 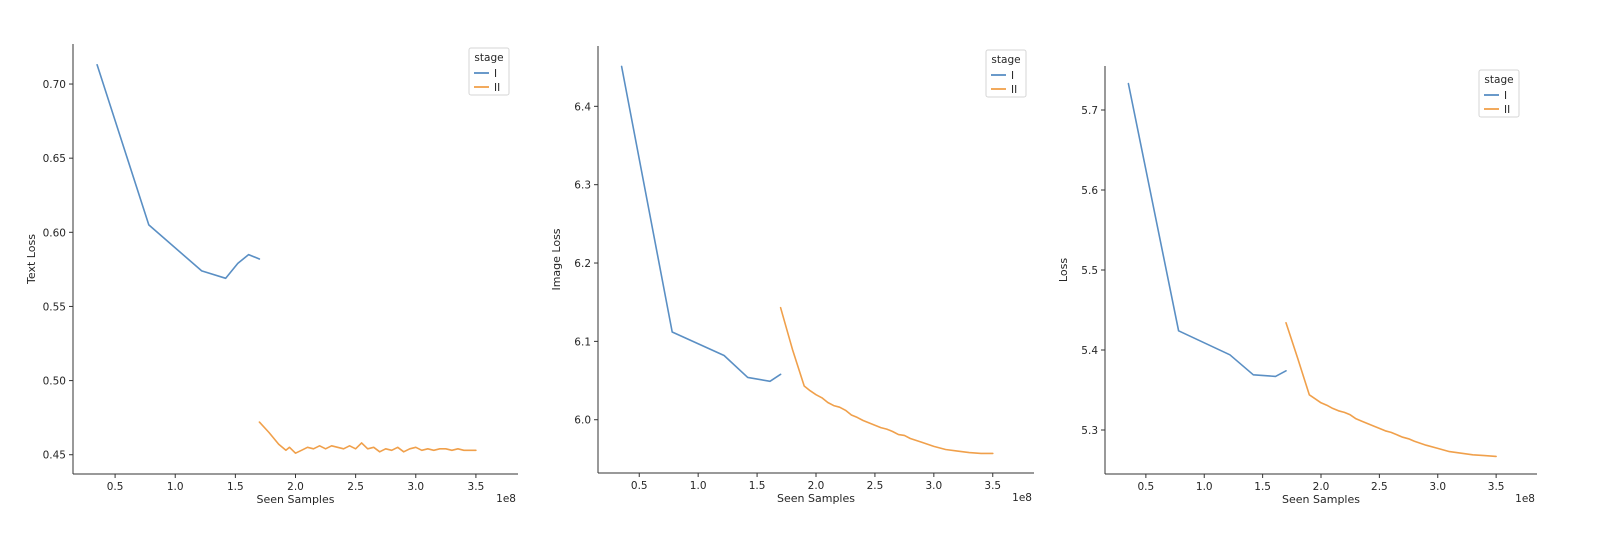 I want to click on y-tick-label: 6.4, so click(x=582, y=107).